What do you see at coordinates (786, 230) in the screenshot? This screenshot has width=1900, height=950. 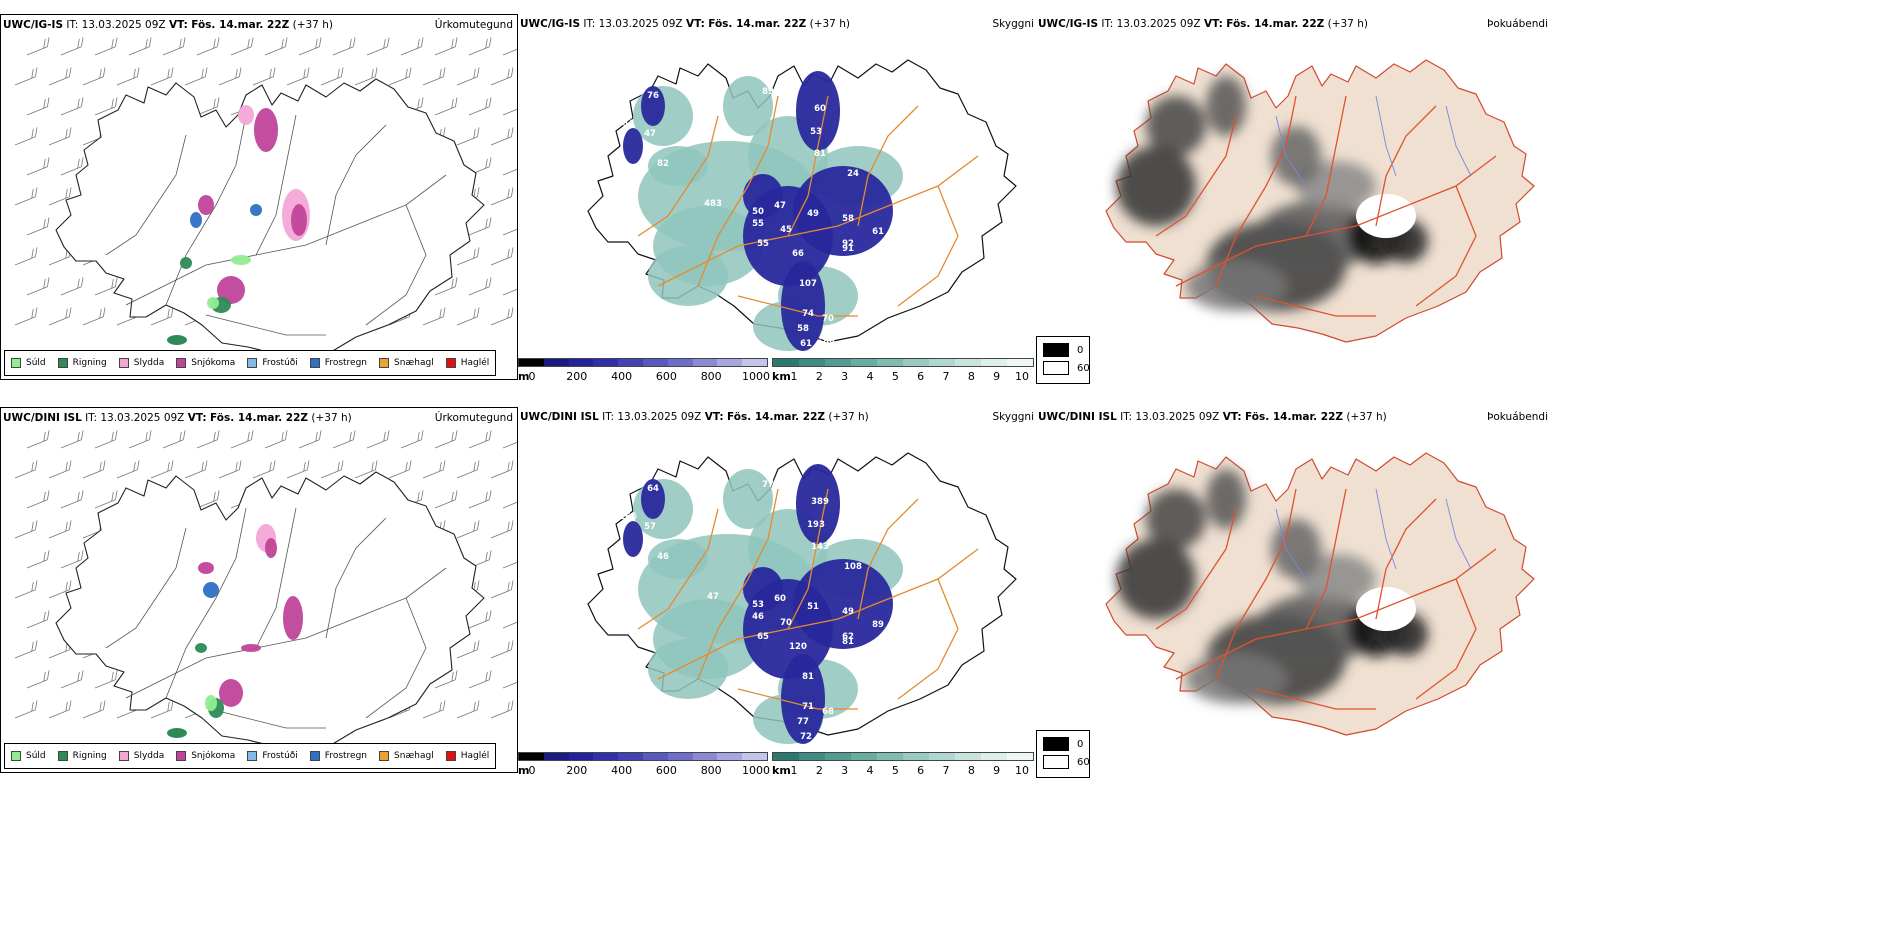 I see `cloudbase-value: 45` at bounding box center [786, 230].